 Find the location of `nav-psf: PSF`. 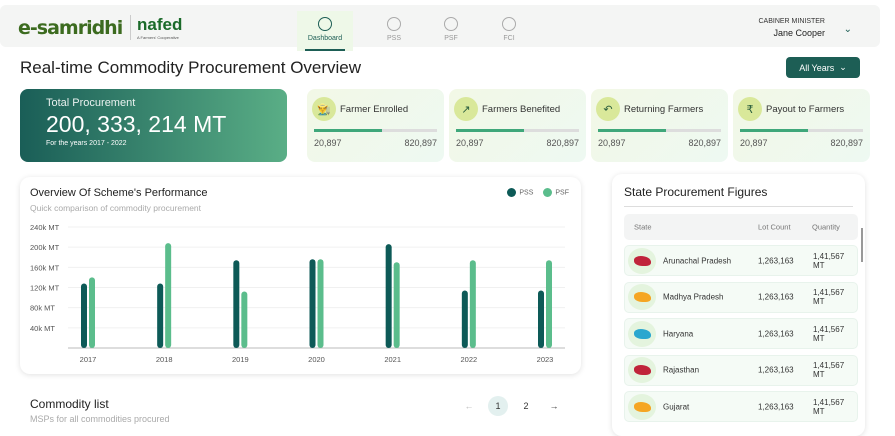

nav-psf: PSF is located at coordinates (451, 31).